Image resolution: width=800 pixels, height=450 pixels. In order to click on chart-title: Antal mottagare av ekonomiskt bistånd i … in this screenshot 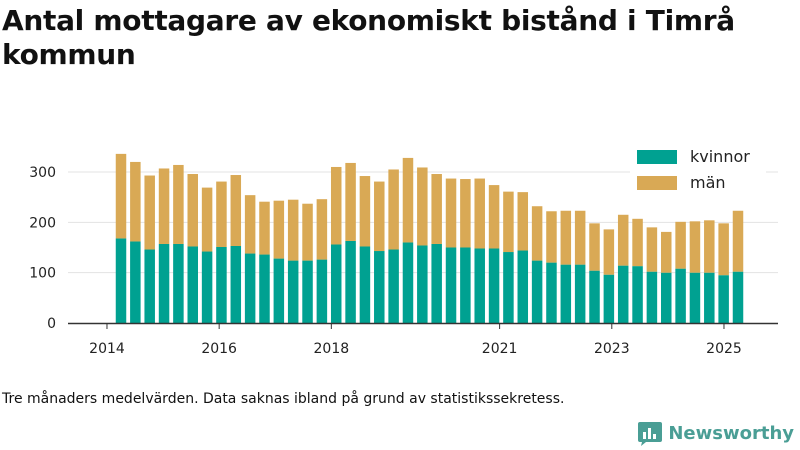, I will do `click(368, 37)`.